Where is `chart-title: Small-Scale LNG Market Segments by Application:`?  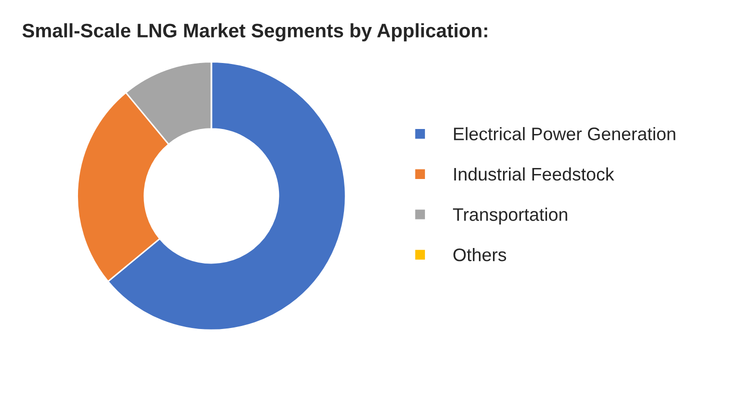
chart-title: Small-Scale LNG Market Segments by Application: is located at coordinates (255, 32).